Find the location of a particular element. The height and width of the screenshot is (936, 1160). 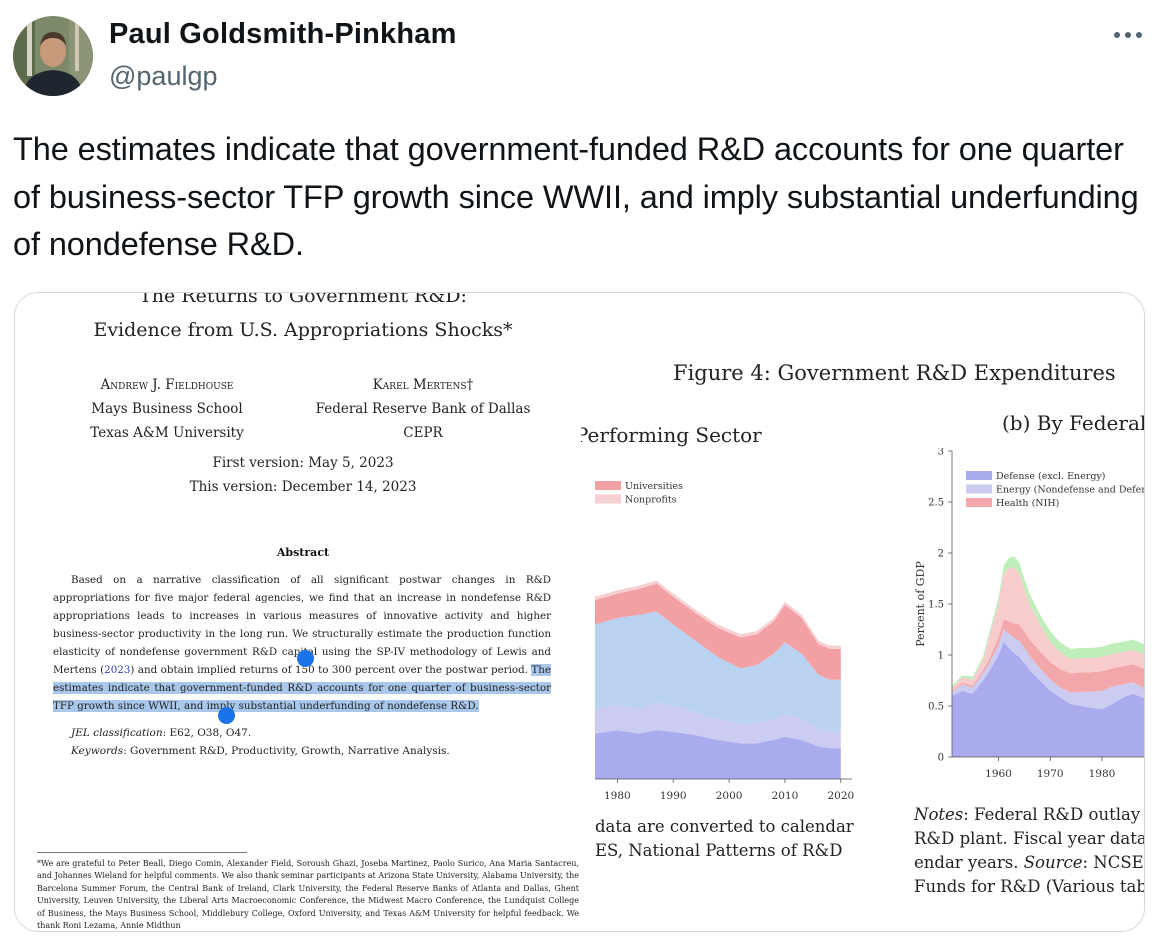

keywords-label: Keywords is located at coordinates (97, 751).